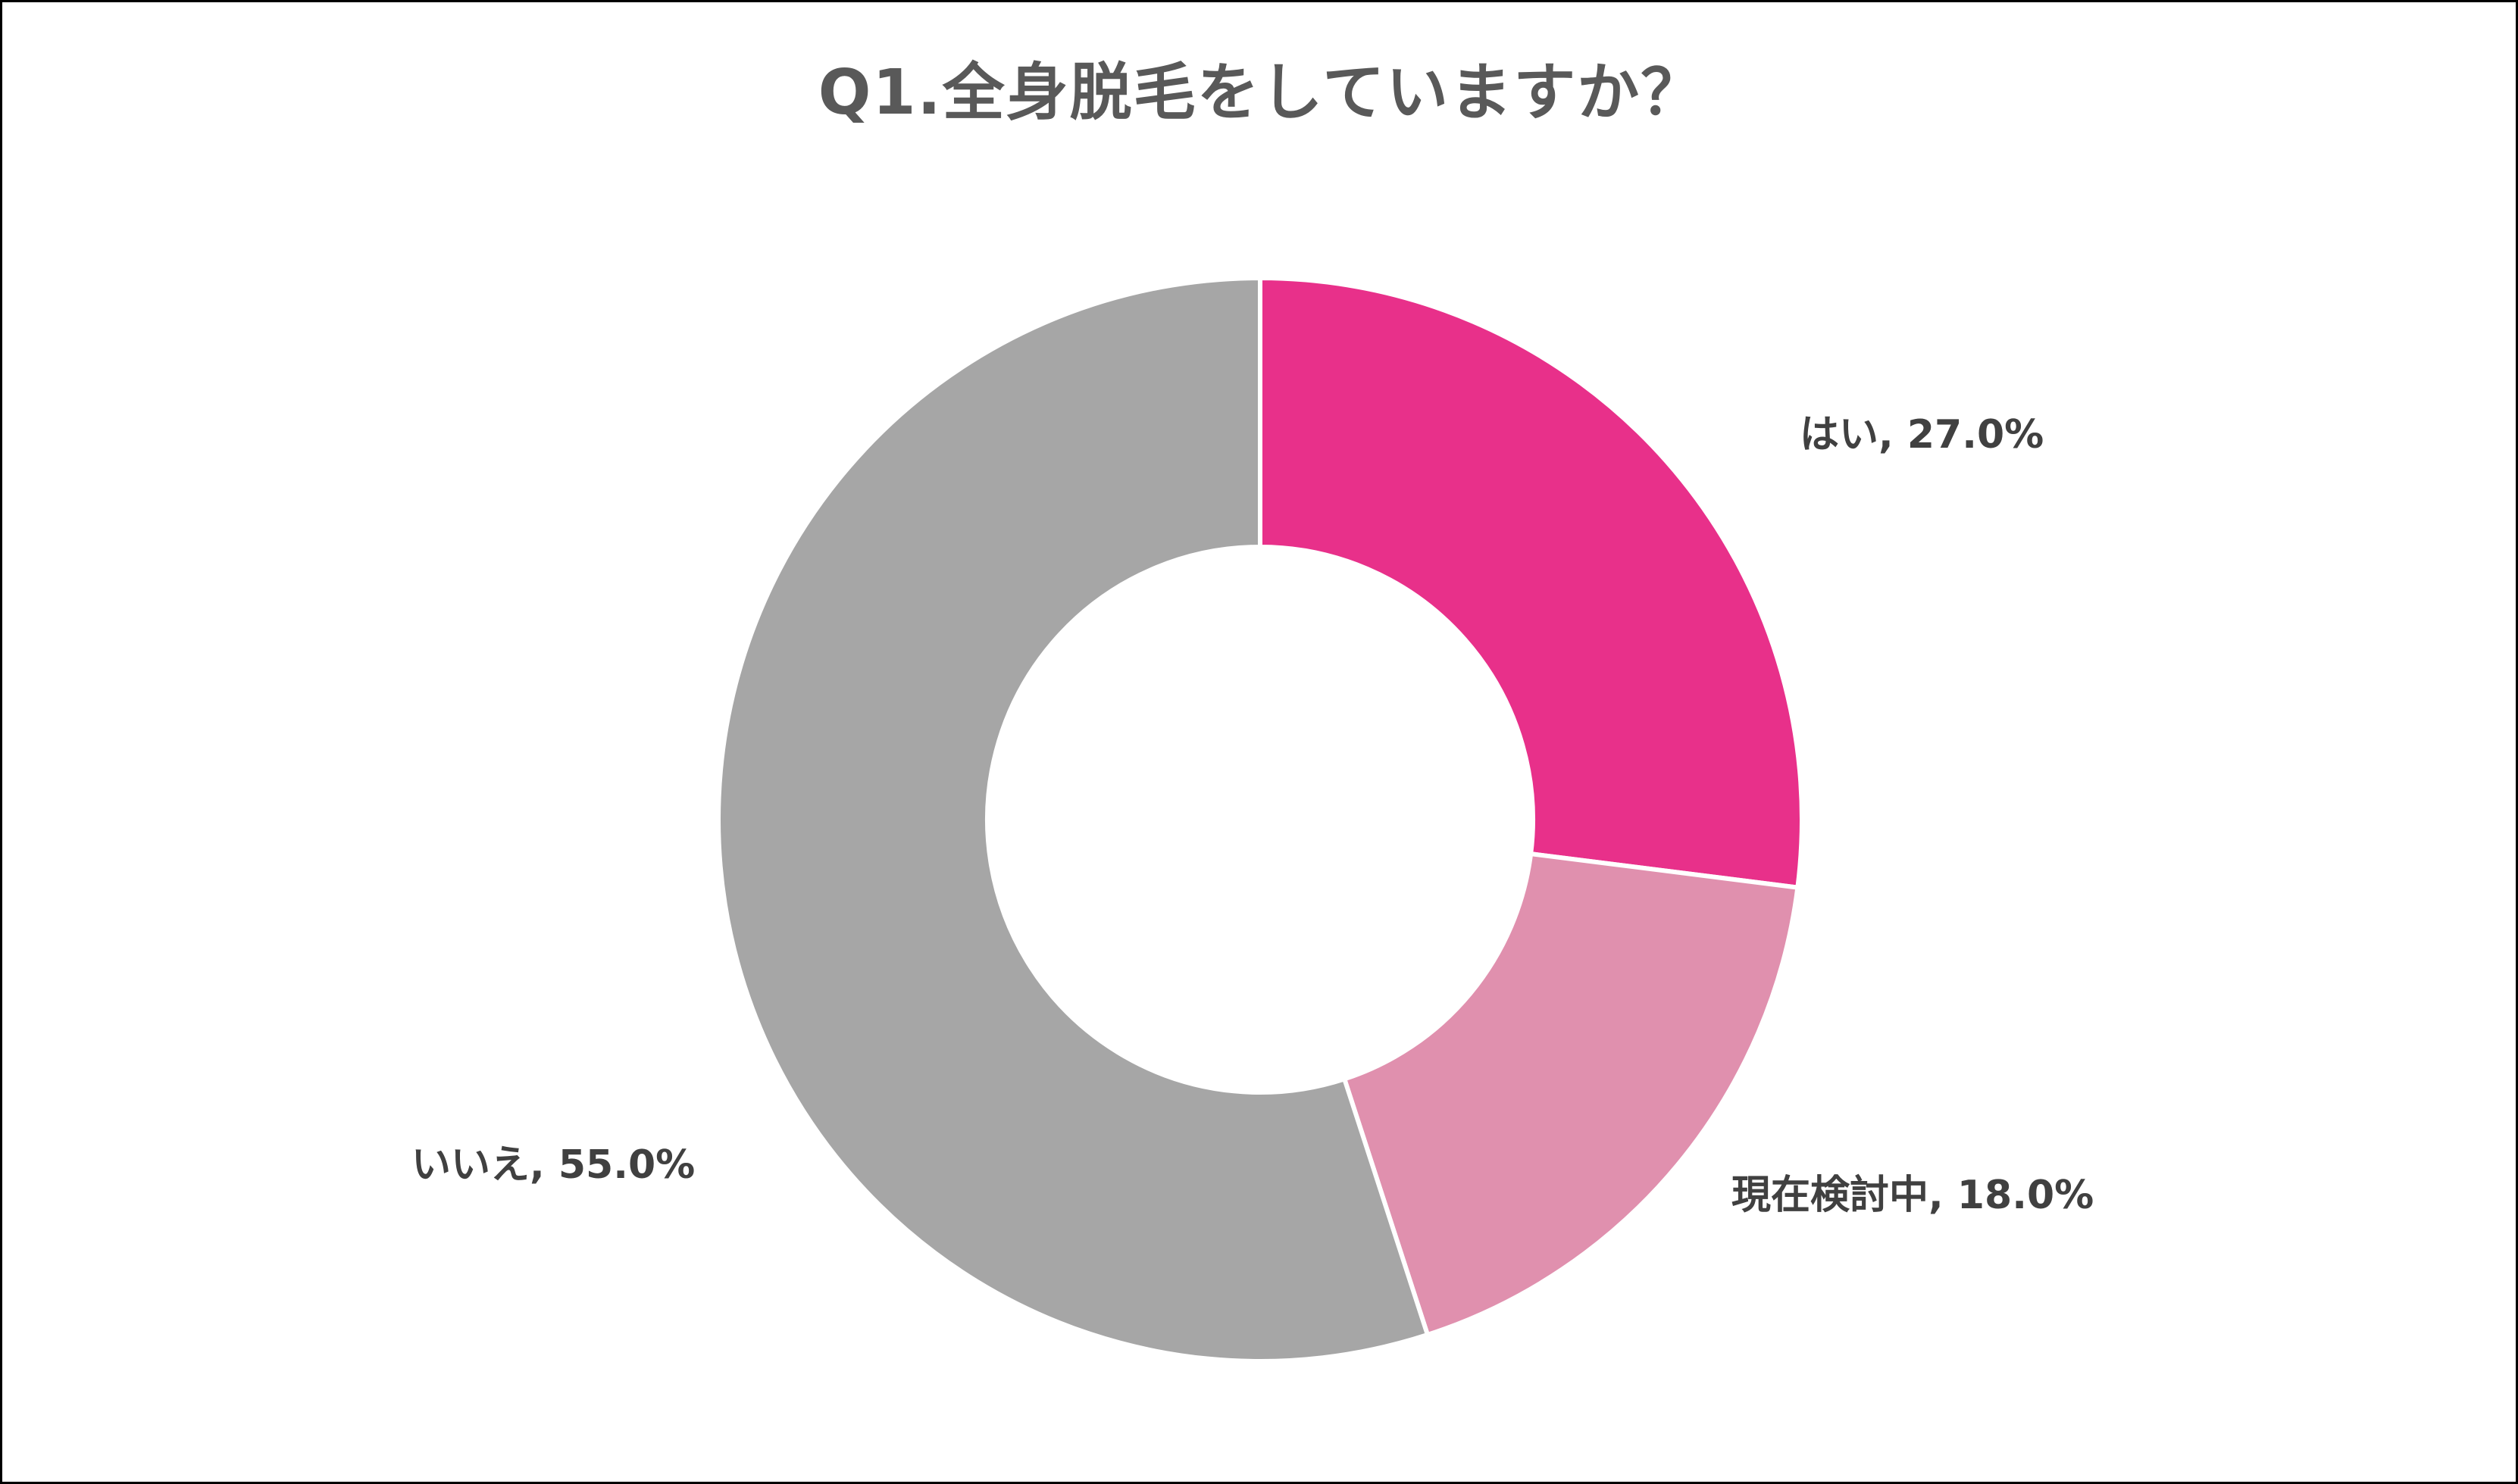  I want to click on slice-label-hai: はい, 27.0%, so click(1922, 435).